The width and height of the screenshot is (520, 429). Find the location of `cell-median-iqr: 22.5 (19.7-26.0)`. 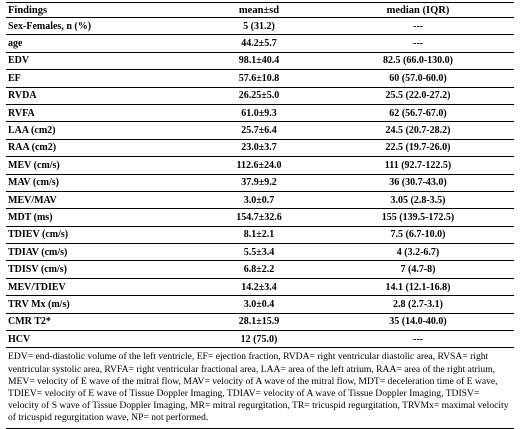

cell-median-iqr: 22.5 (19.7-26.0) is located at coordinates (418, 148).